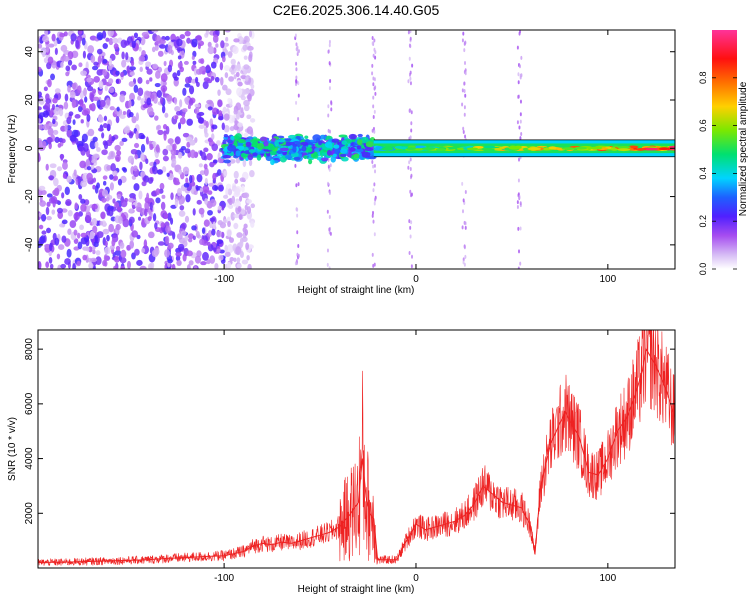 The width and height of the screenshot is (750, 600). What do you see at coordinates (703, 221) in the screenshot?
I see `colorbar-tick-label: 0.2` at bounding box center [703, 221].